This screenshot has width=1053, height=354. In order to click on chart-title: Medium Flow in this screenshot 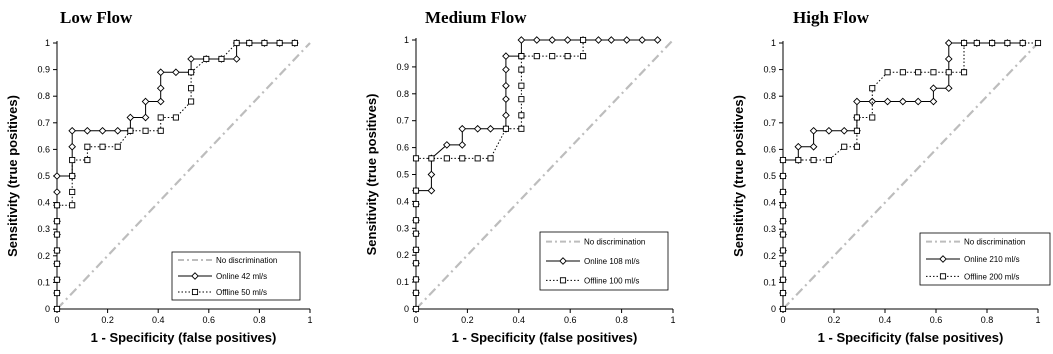, I will do `click(476, 17)`.